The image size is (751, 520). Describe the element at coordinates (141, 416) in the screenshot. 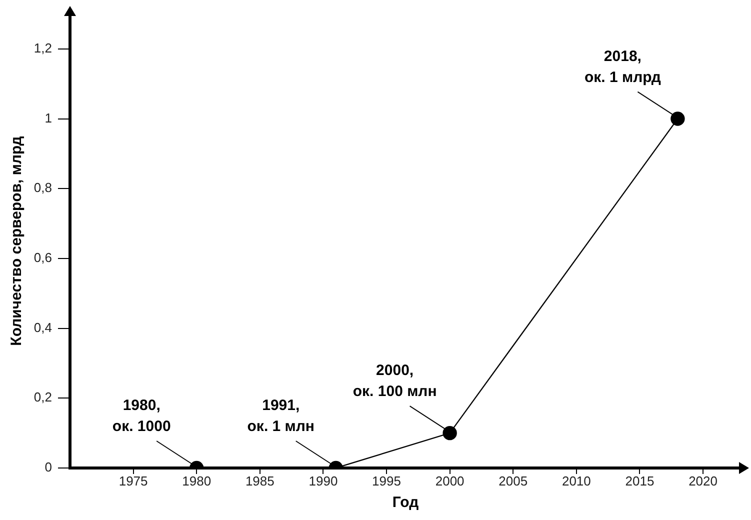

I see `annotation: 1980, ок. 1000` at that location.